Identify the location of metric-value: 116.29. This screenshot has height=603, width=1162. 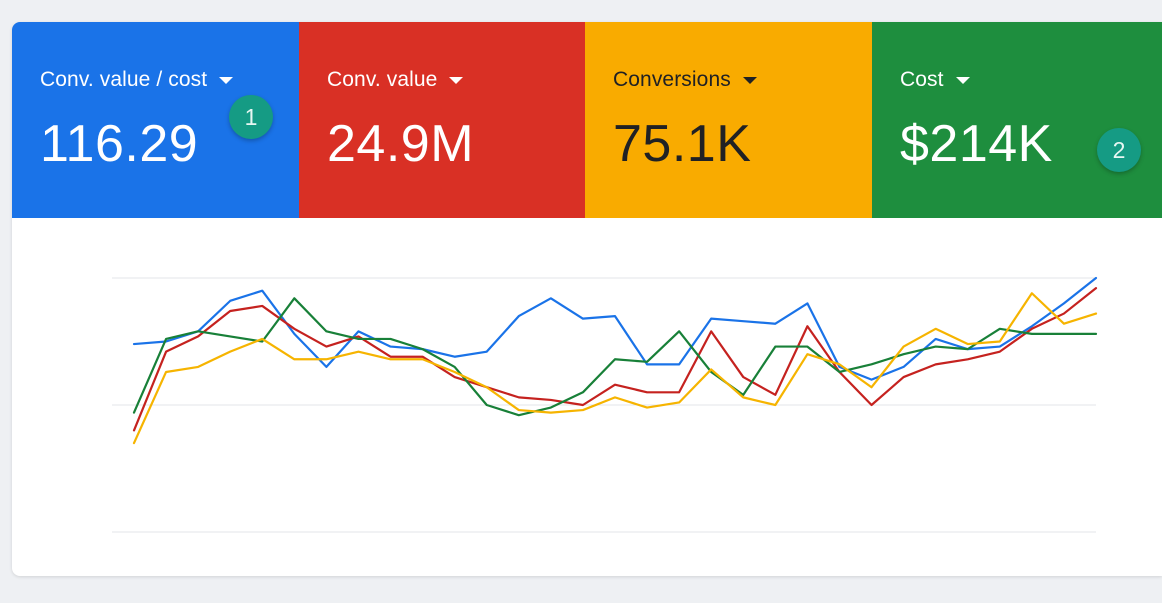
(119, 144).